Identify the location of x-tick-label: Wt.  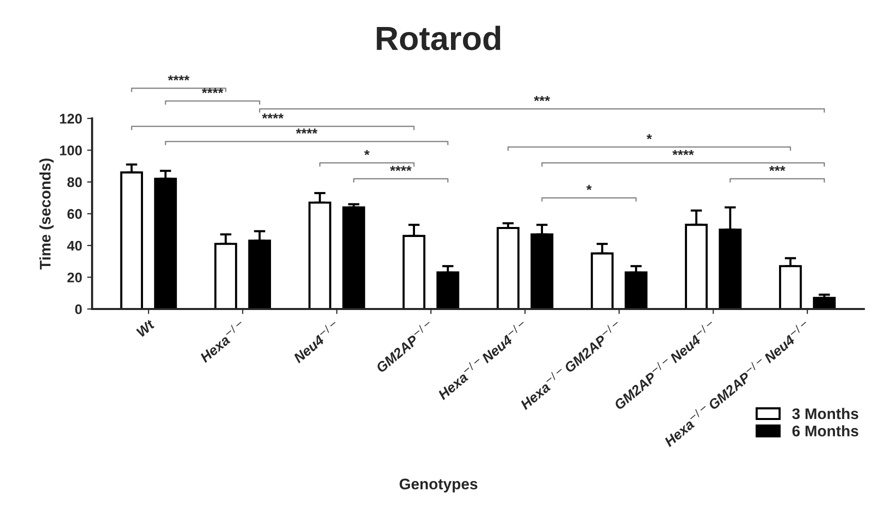
(146, 328).